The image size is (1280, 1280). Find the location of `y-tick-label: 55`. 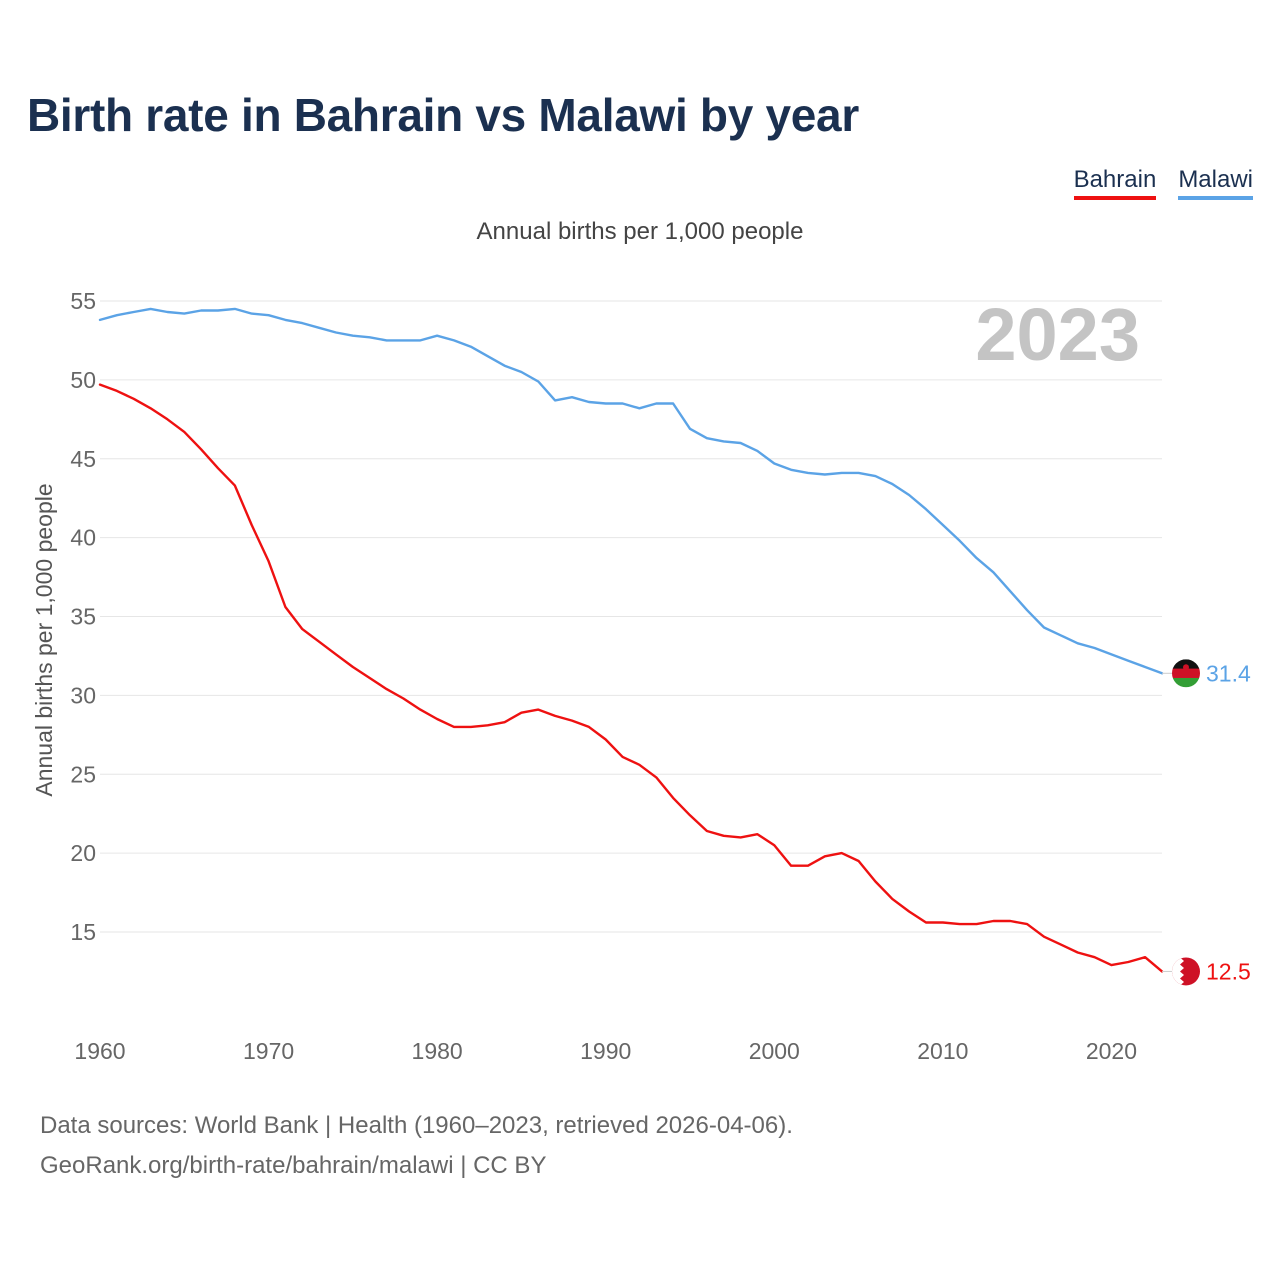

y-tick-label: 55 is located at coordinates (83, 301).